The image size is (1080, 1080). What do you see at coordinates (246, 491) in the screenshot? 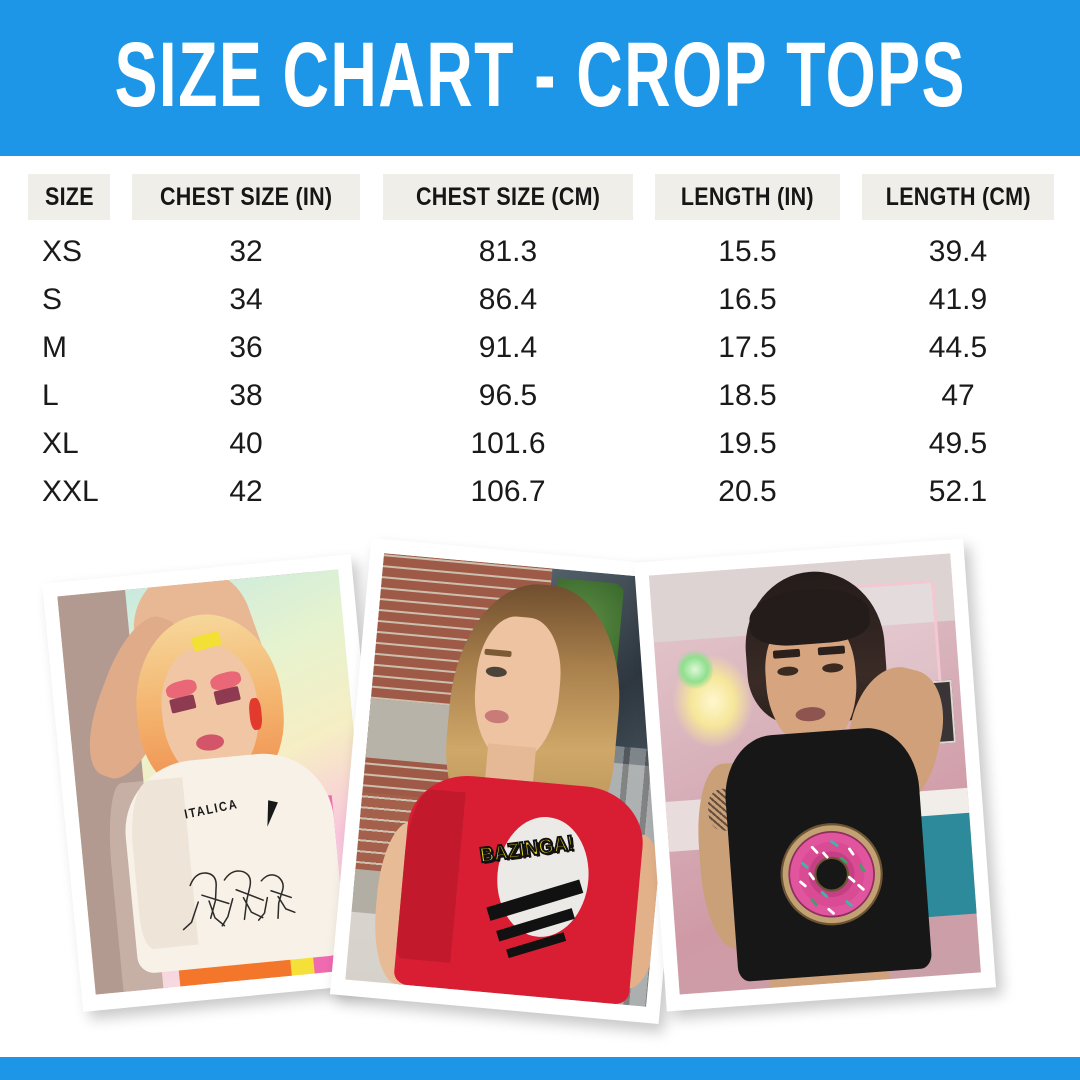
I see `cell-chest-in: 42` at bounding box center [246, 491].